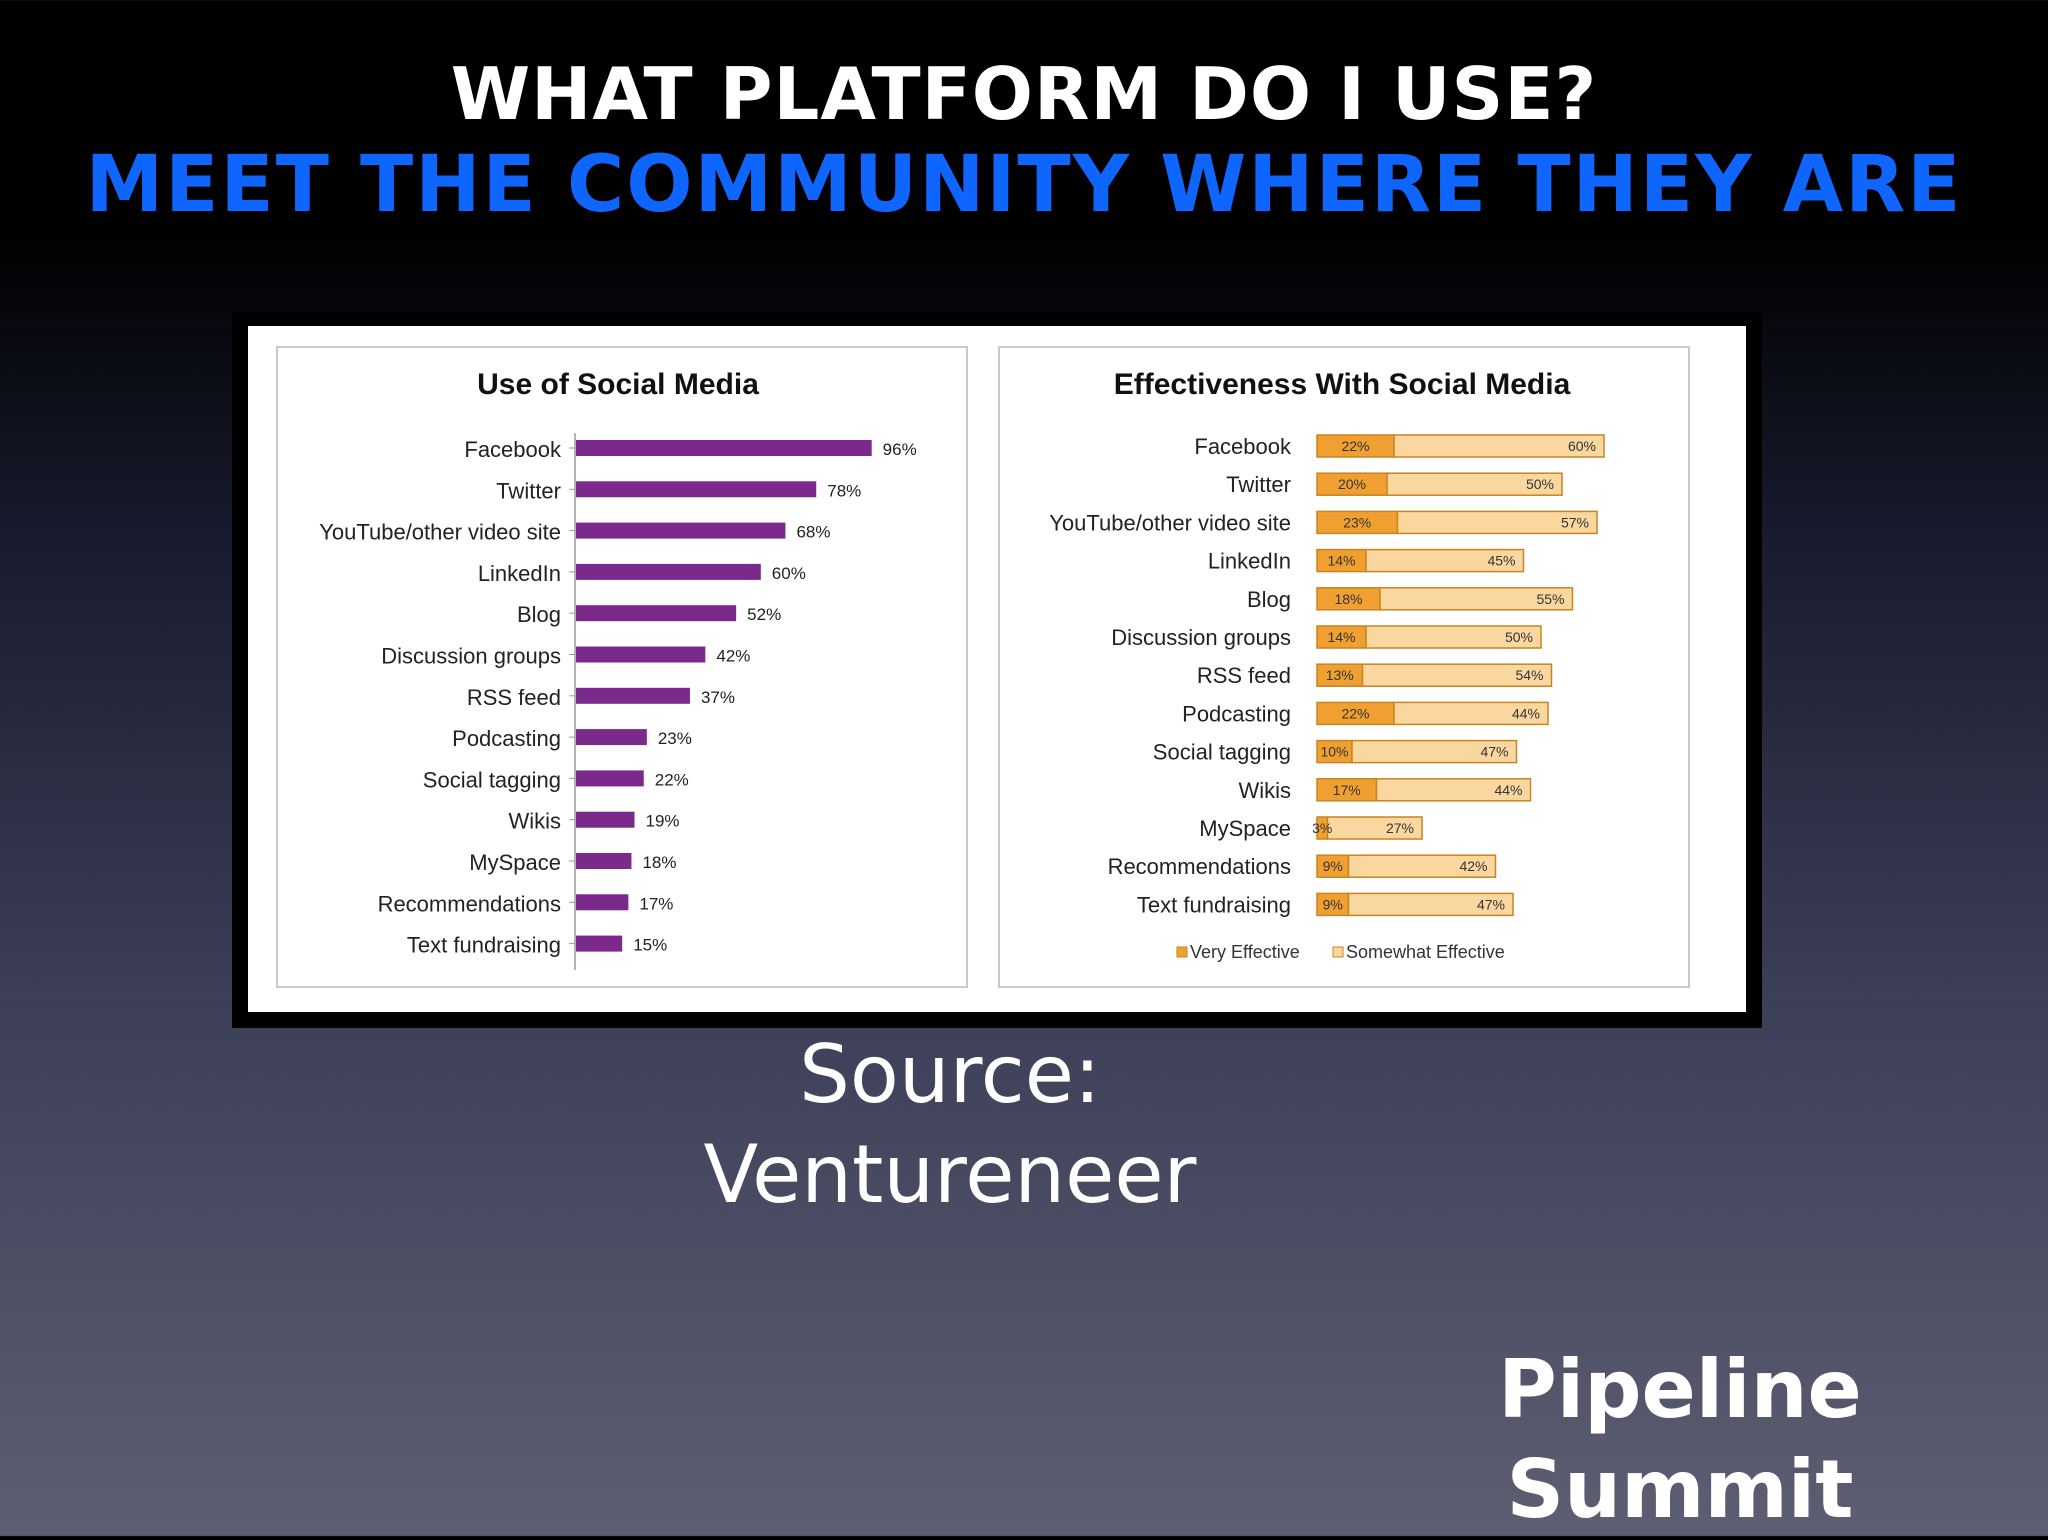  I want to click on effectiveness-category-label: Facebook, so click(1243, 446).